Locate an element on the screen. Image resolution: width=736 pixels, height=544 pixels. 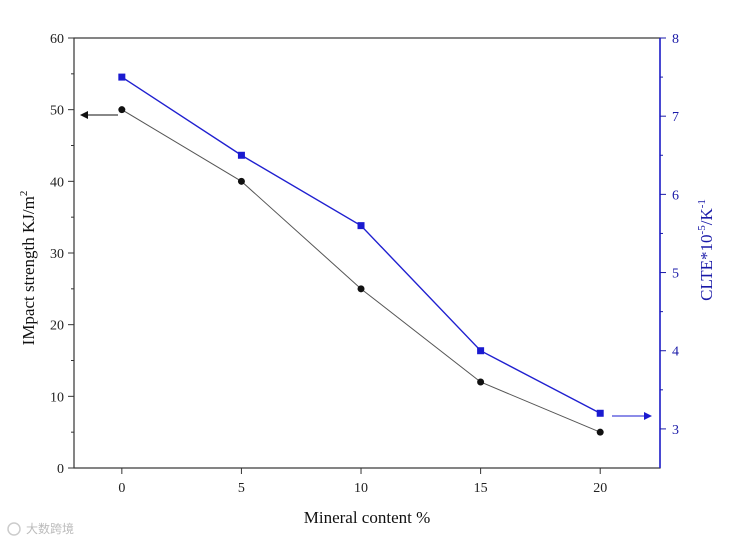
left-tick-label: 20 is located at coordinates (57, 326).